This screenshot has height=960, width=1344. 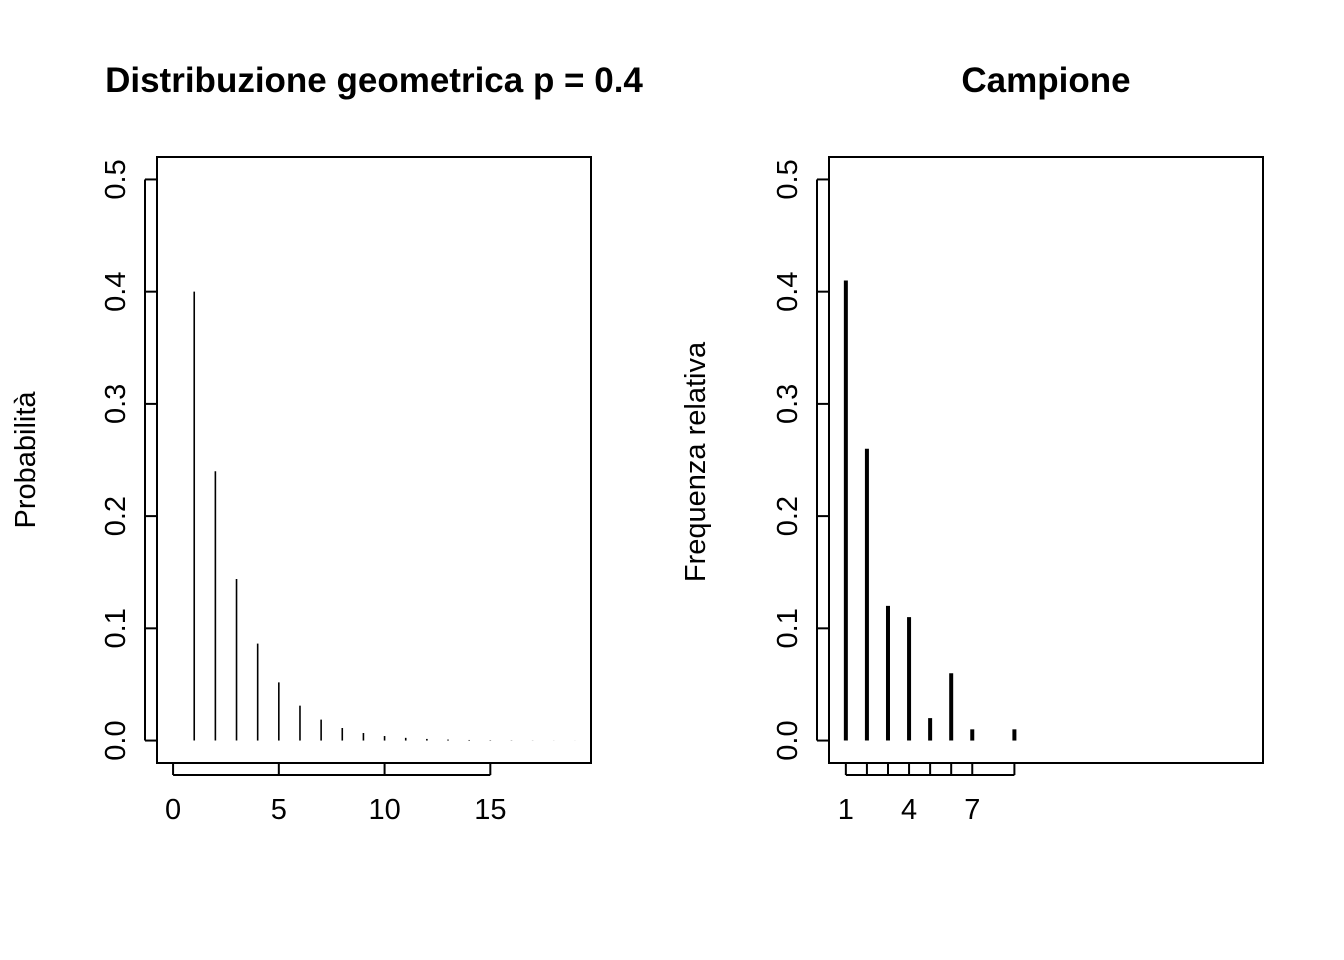 I want to click on chart-title: Distribuzione geometrica p = 0.4, so click(x=374, y=80).